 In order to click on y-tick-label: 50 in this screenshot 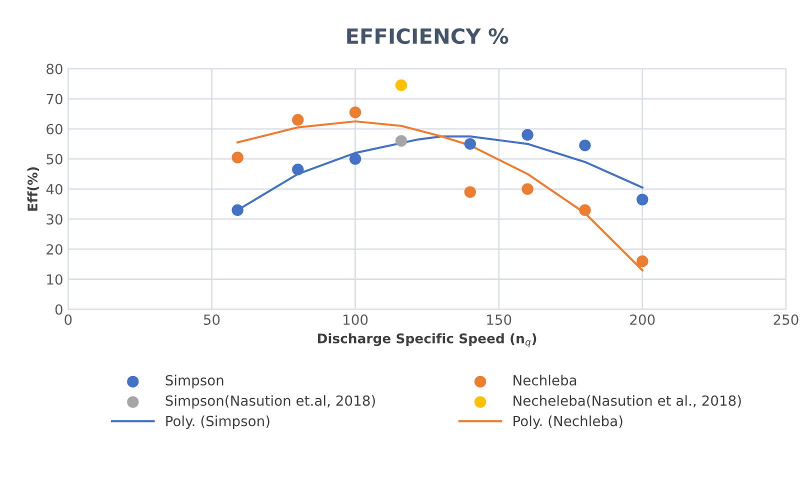, I will do `click(54, 159)`.